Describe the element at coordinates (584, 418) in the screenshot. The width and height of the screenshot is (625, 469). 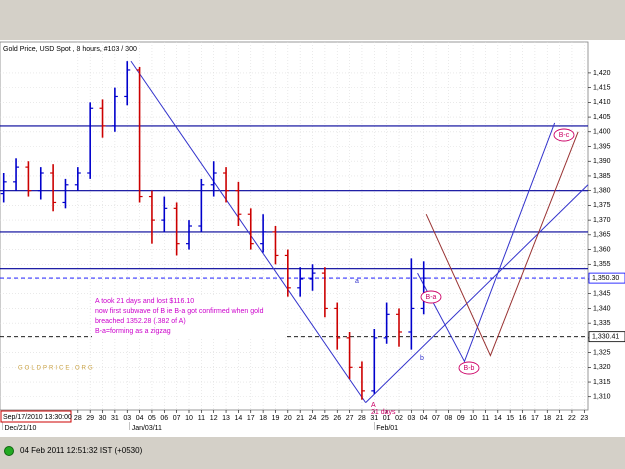
I see `x-tick-label: 23` at that location.